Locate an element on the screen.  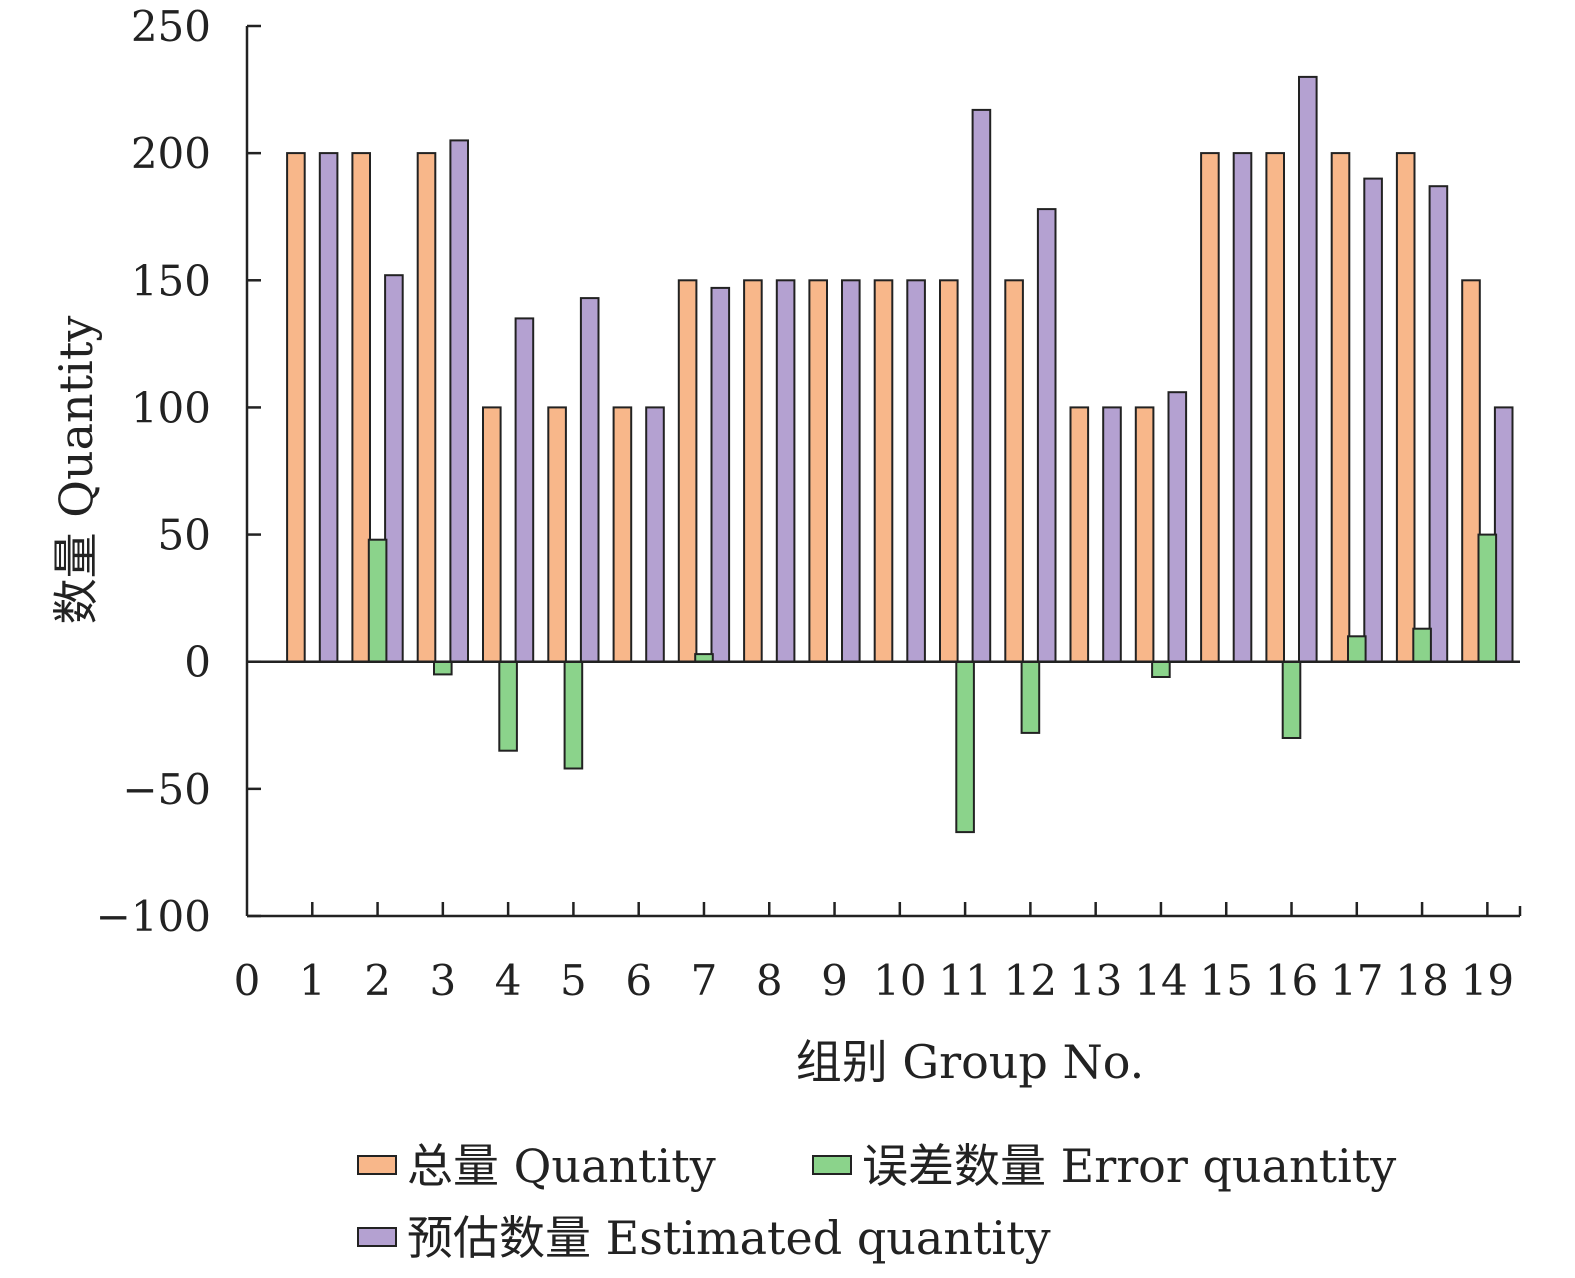
x-tick-label: 7 is located at coordinates (704, 980).